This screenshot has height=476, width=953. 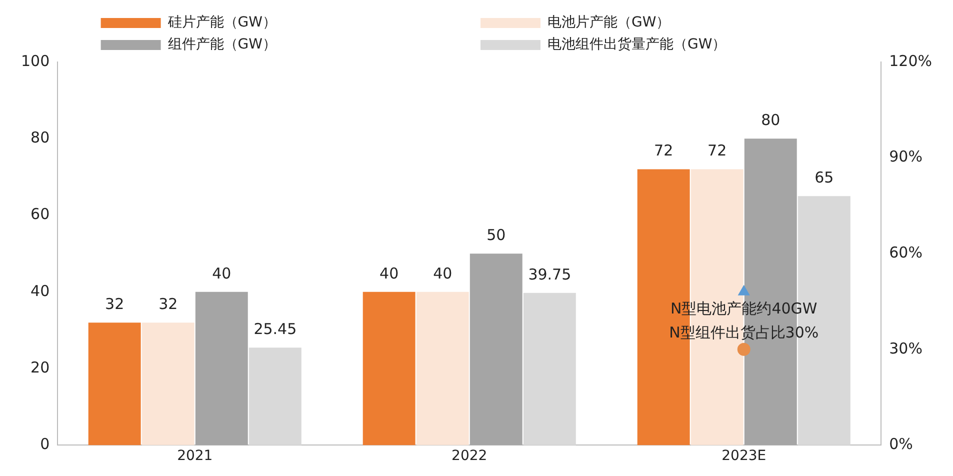 I want to click on x-tick-label: 2023E, so click(x=744, y=456).